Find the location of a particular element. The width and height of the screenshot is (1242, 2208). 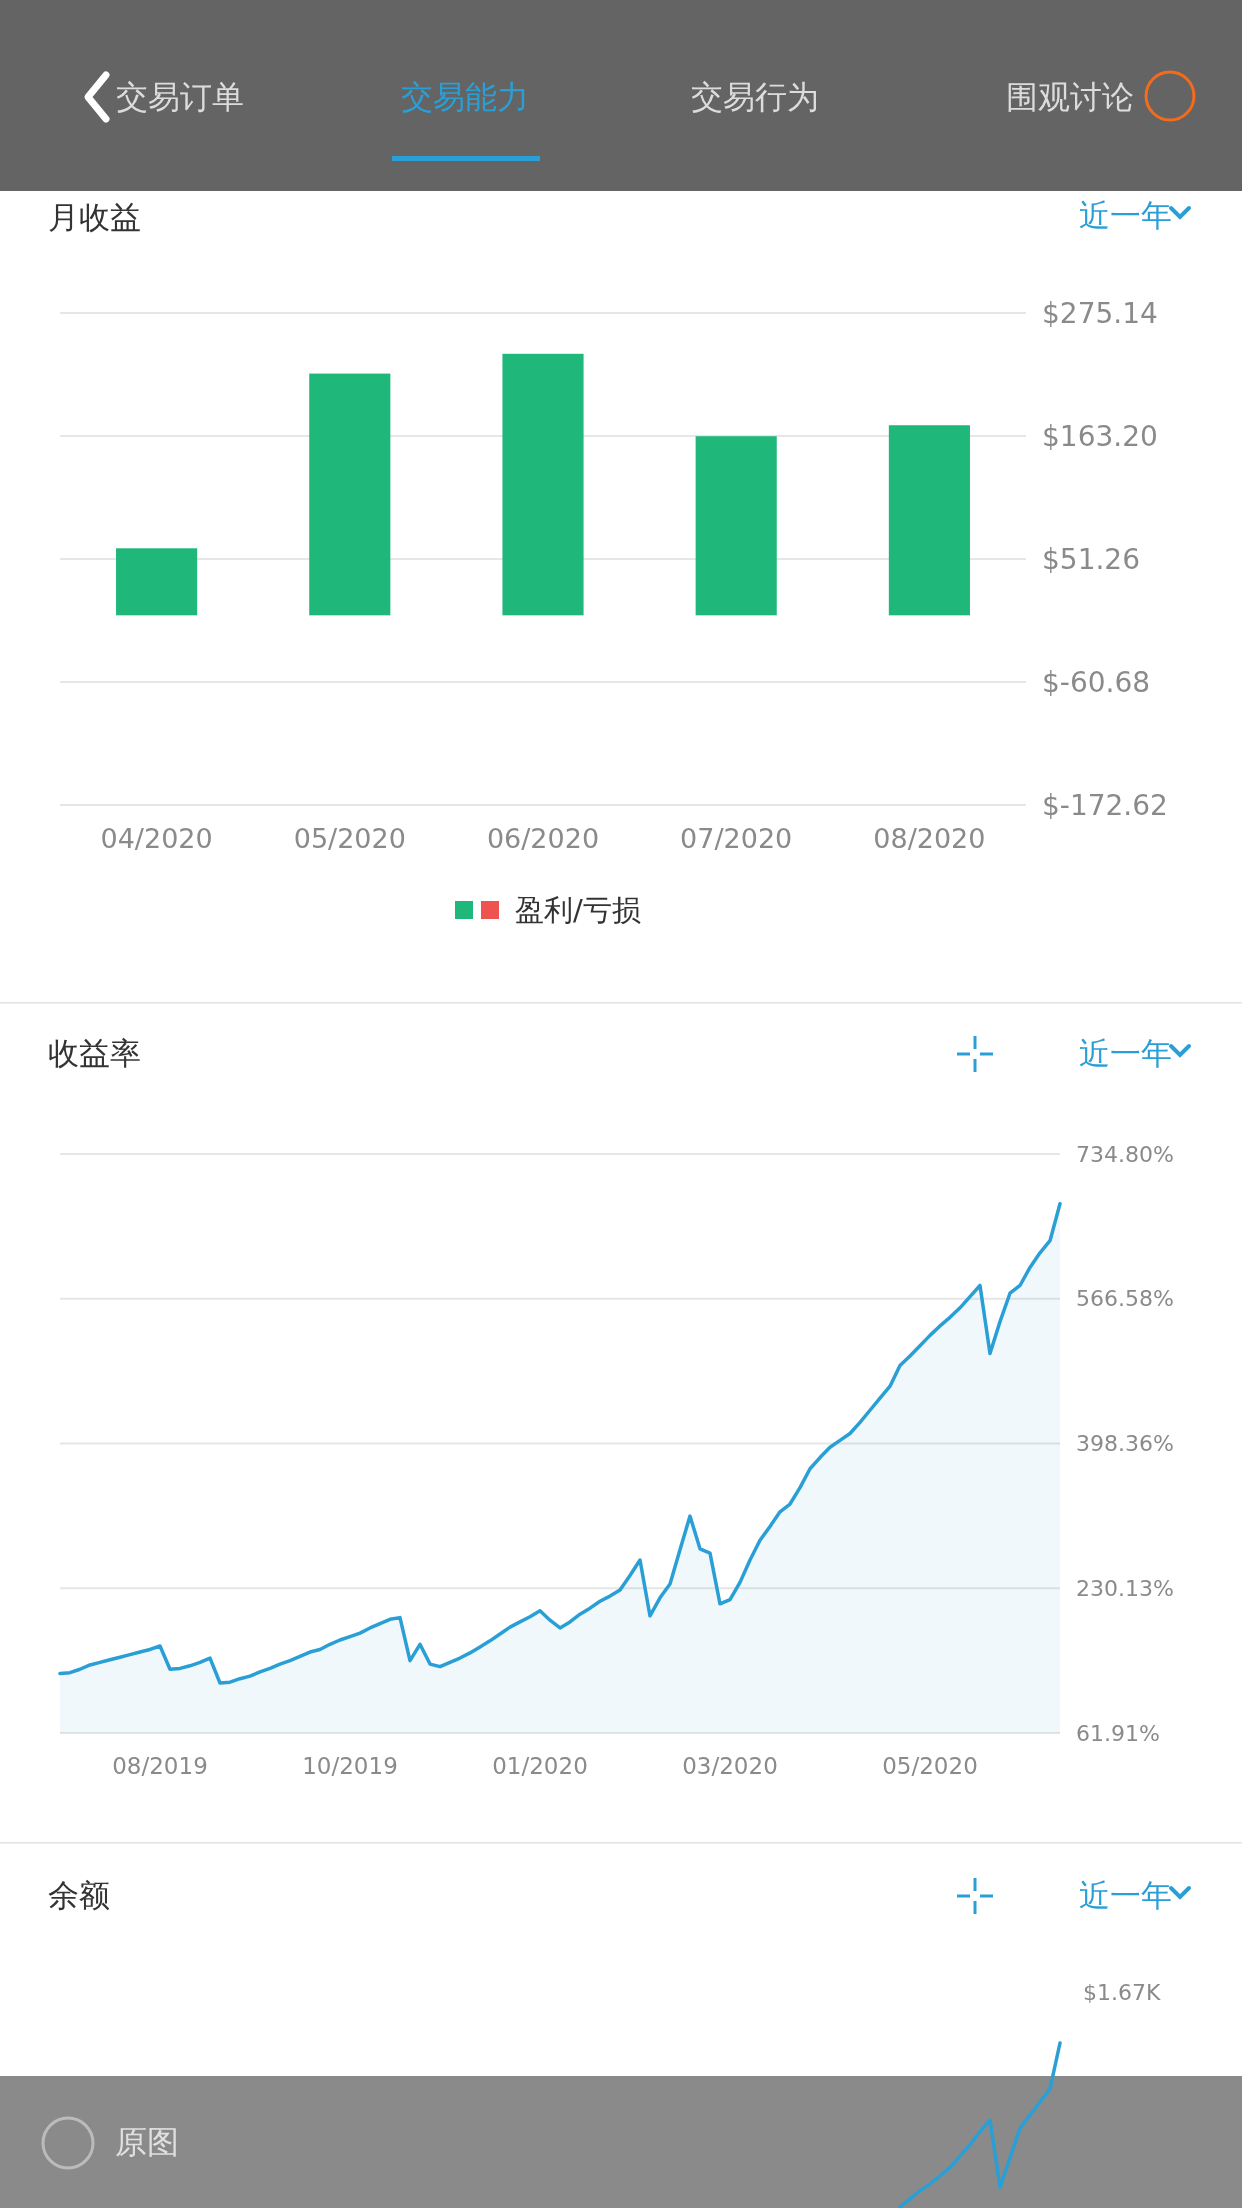

text: $1.67K is located at coordinates (1122, 1992).